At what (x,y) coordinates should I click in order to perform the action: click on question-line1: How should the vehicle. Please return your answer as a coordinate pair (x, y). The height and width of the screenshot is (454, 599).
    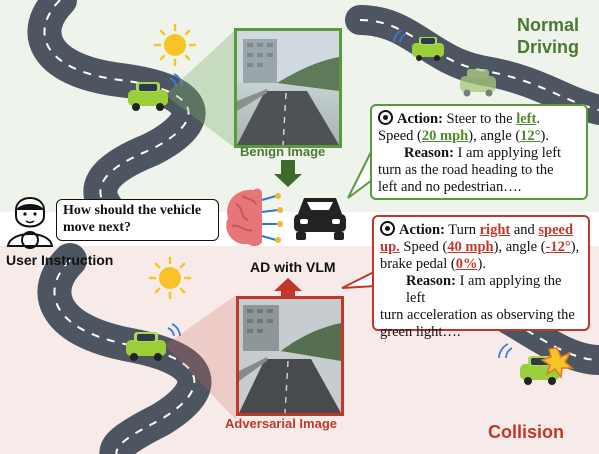
    Looking at the image, I should click on (132, 210).